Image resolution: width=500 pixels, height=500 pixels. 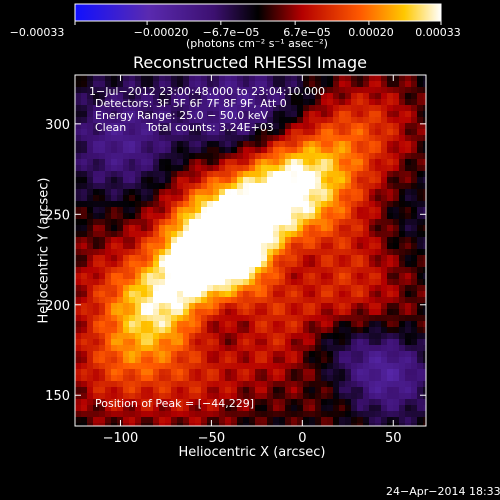 I want to click on colorbar, so click(x=258, y=12).